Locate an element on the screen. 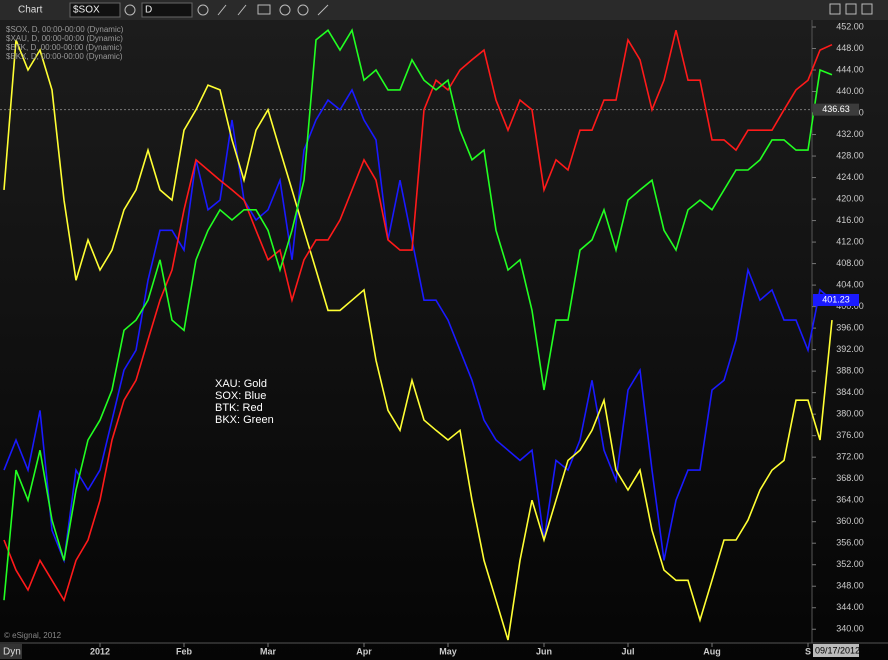 Image resolution: width=888 pixels, height=660 pixels. x-tick-label: Aug is located at coordinates (712, 651).